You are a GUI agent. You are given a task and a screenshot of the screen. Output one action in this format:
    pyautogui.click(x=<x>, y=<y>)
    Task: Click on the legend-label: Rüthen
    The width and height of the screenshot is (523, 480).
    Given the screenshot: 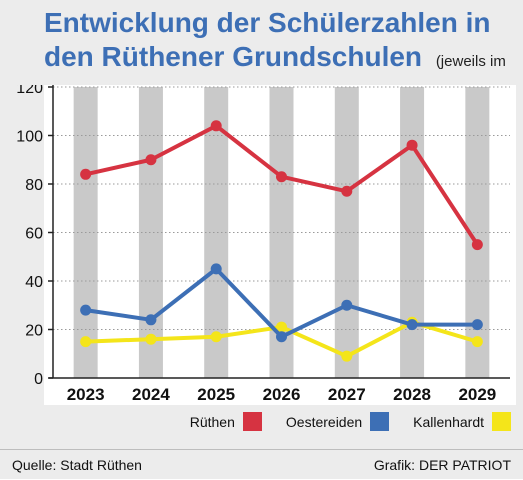 What is the action you would take?
    pyautogui.click(x=212, y=421)
    